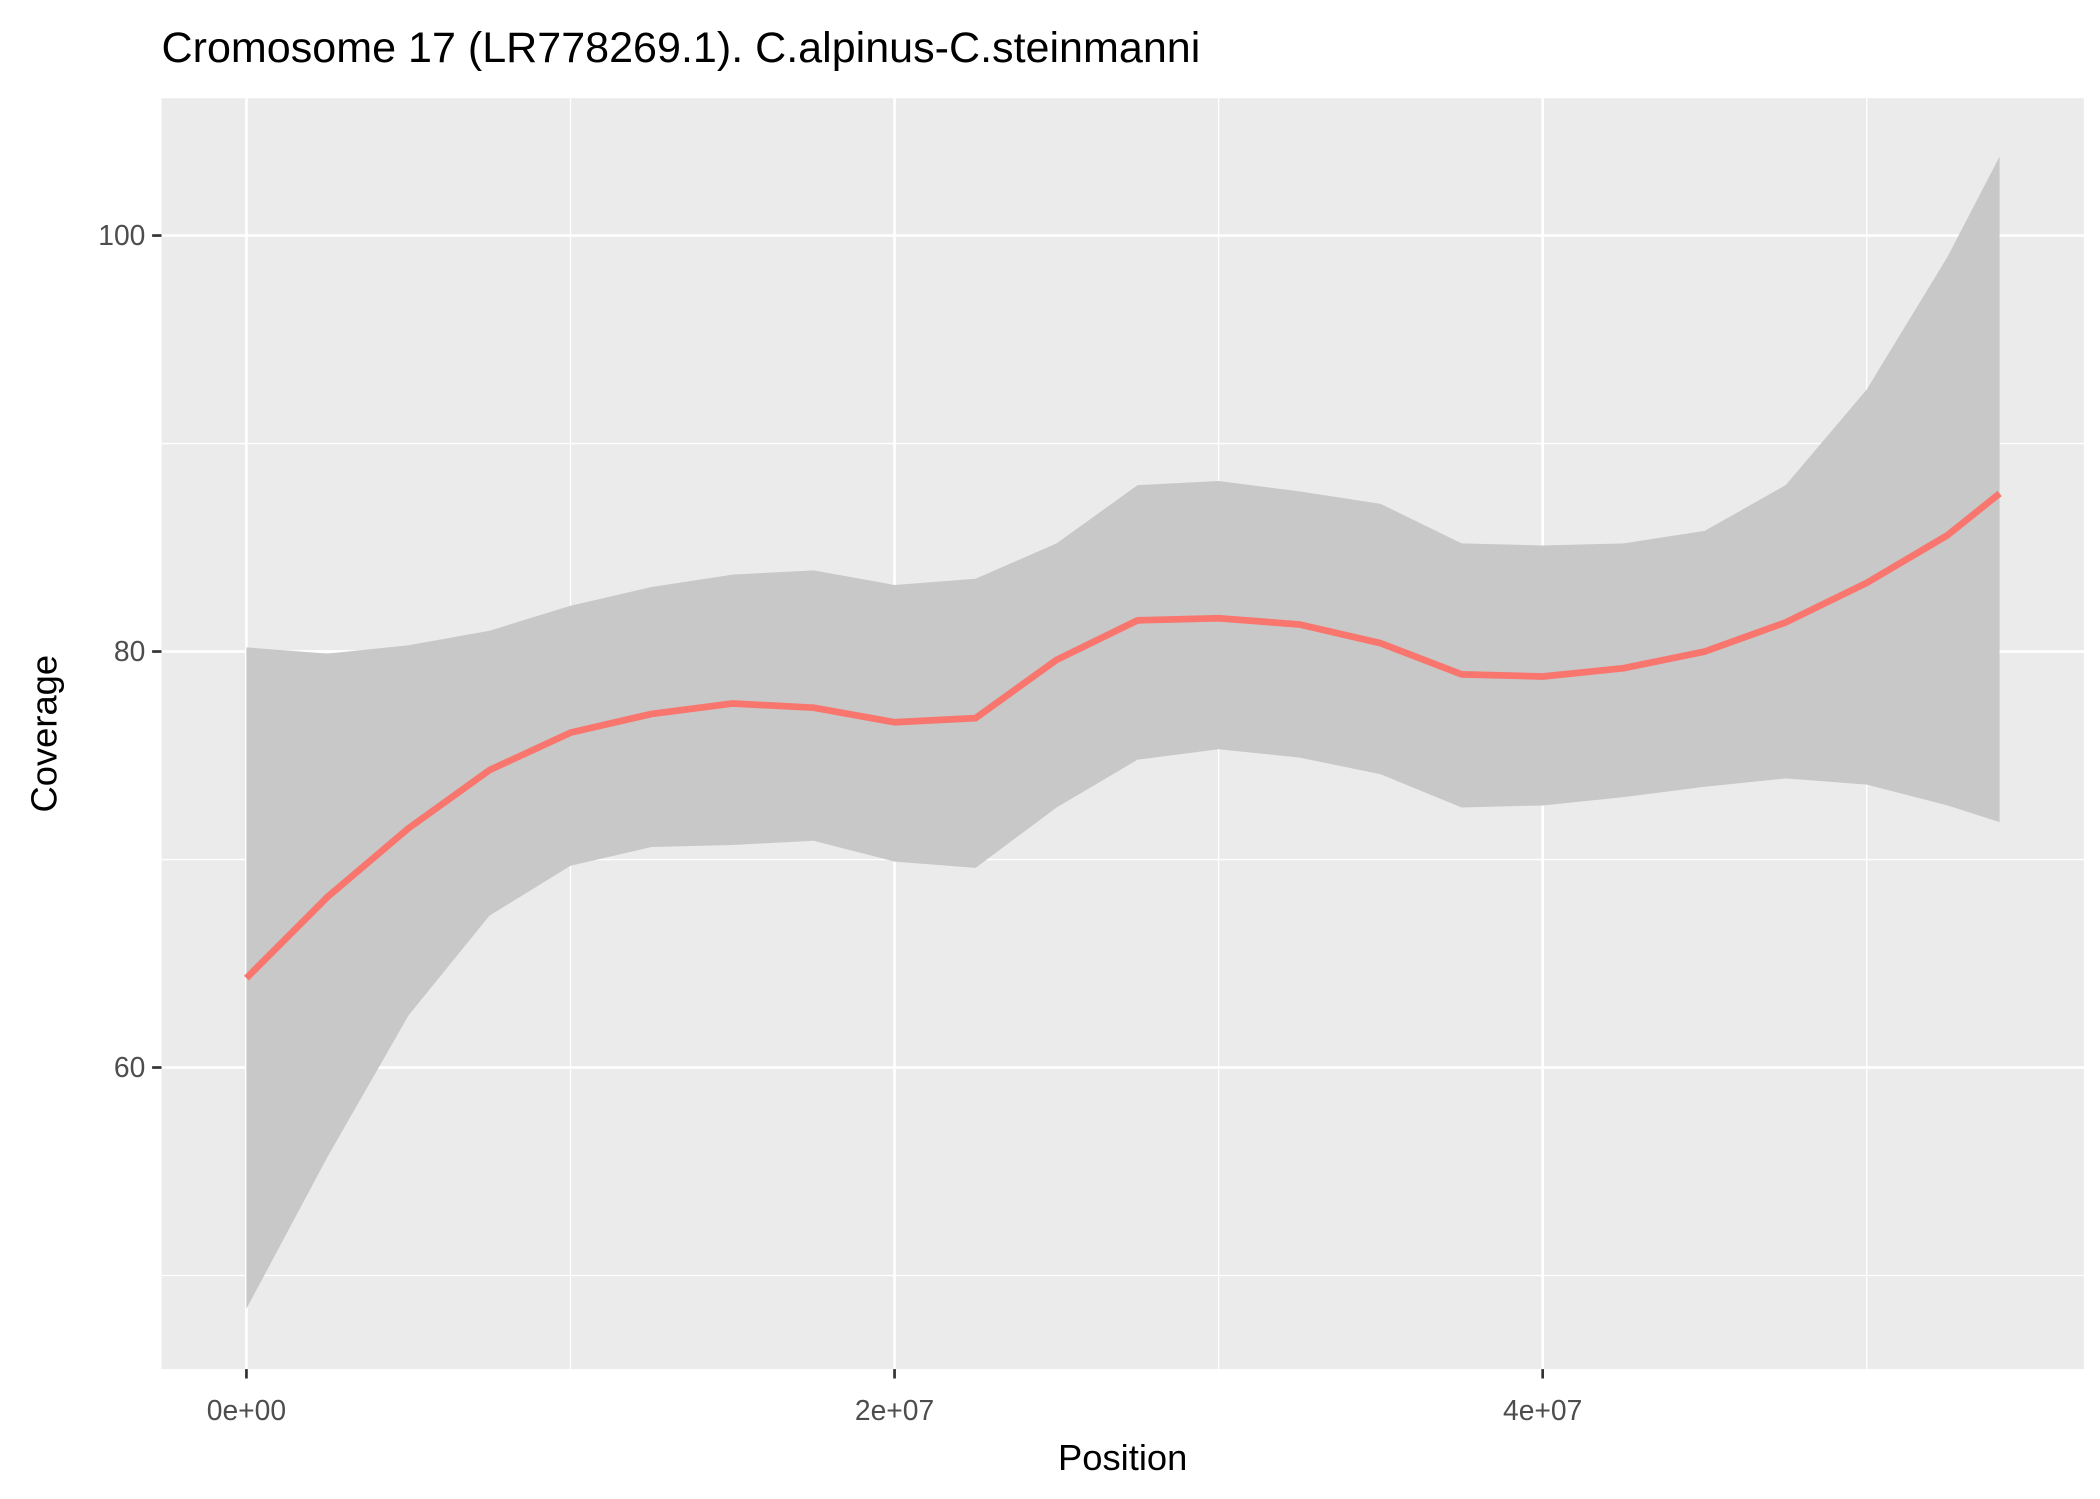 The image size is (2100, 1499). What do you see at coordinates (246, 1410) in the screenshot?
I see `x-tick-label: 0e+00` at bounding box center [246, 1410].